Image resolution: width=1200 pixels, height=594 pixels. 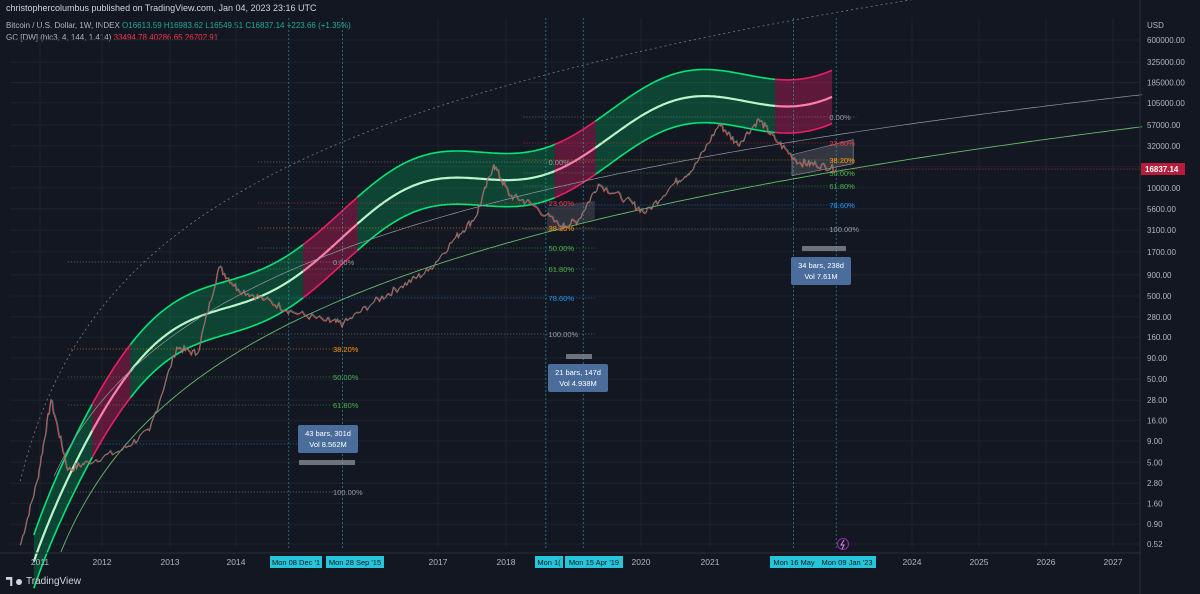 What do you see at coordinates (912, 562) in the screenshot?
I see `year-tick-label: 2024` at bounding box center [912, 562].